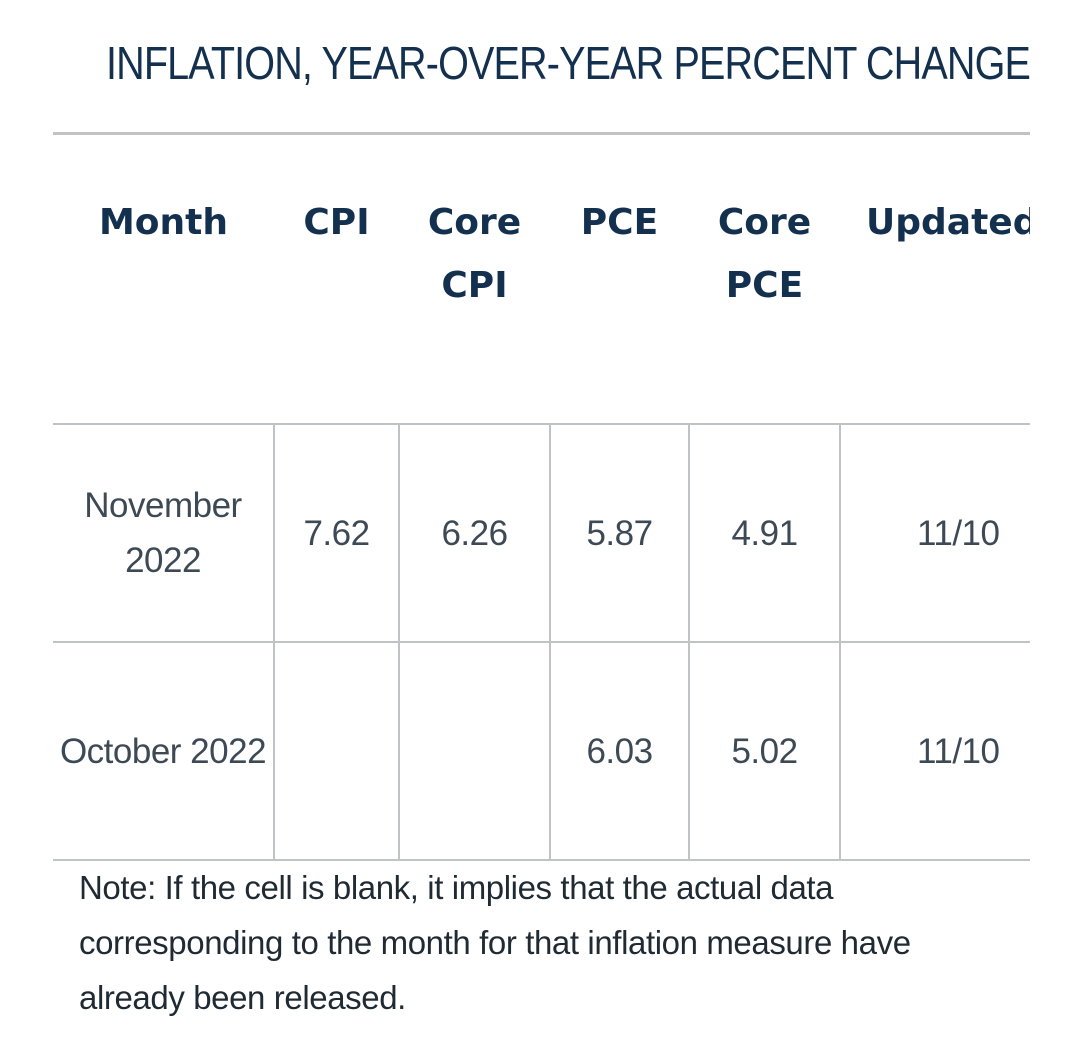 This screenshot has height=1063, width=1080. I want to click on header-updated: Updated, so click(935, 280).